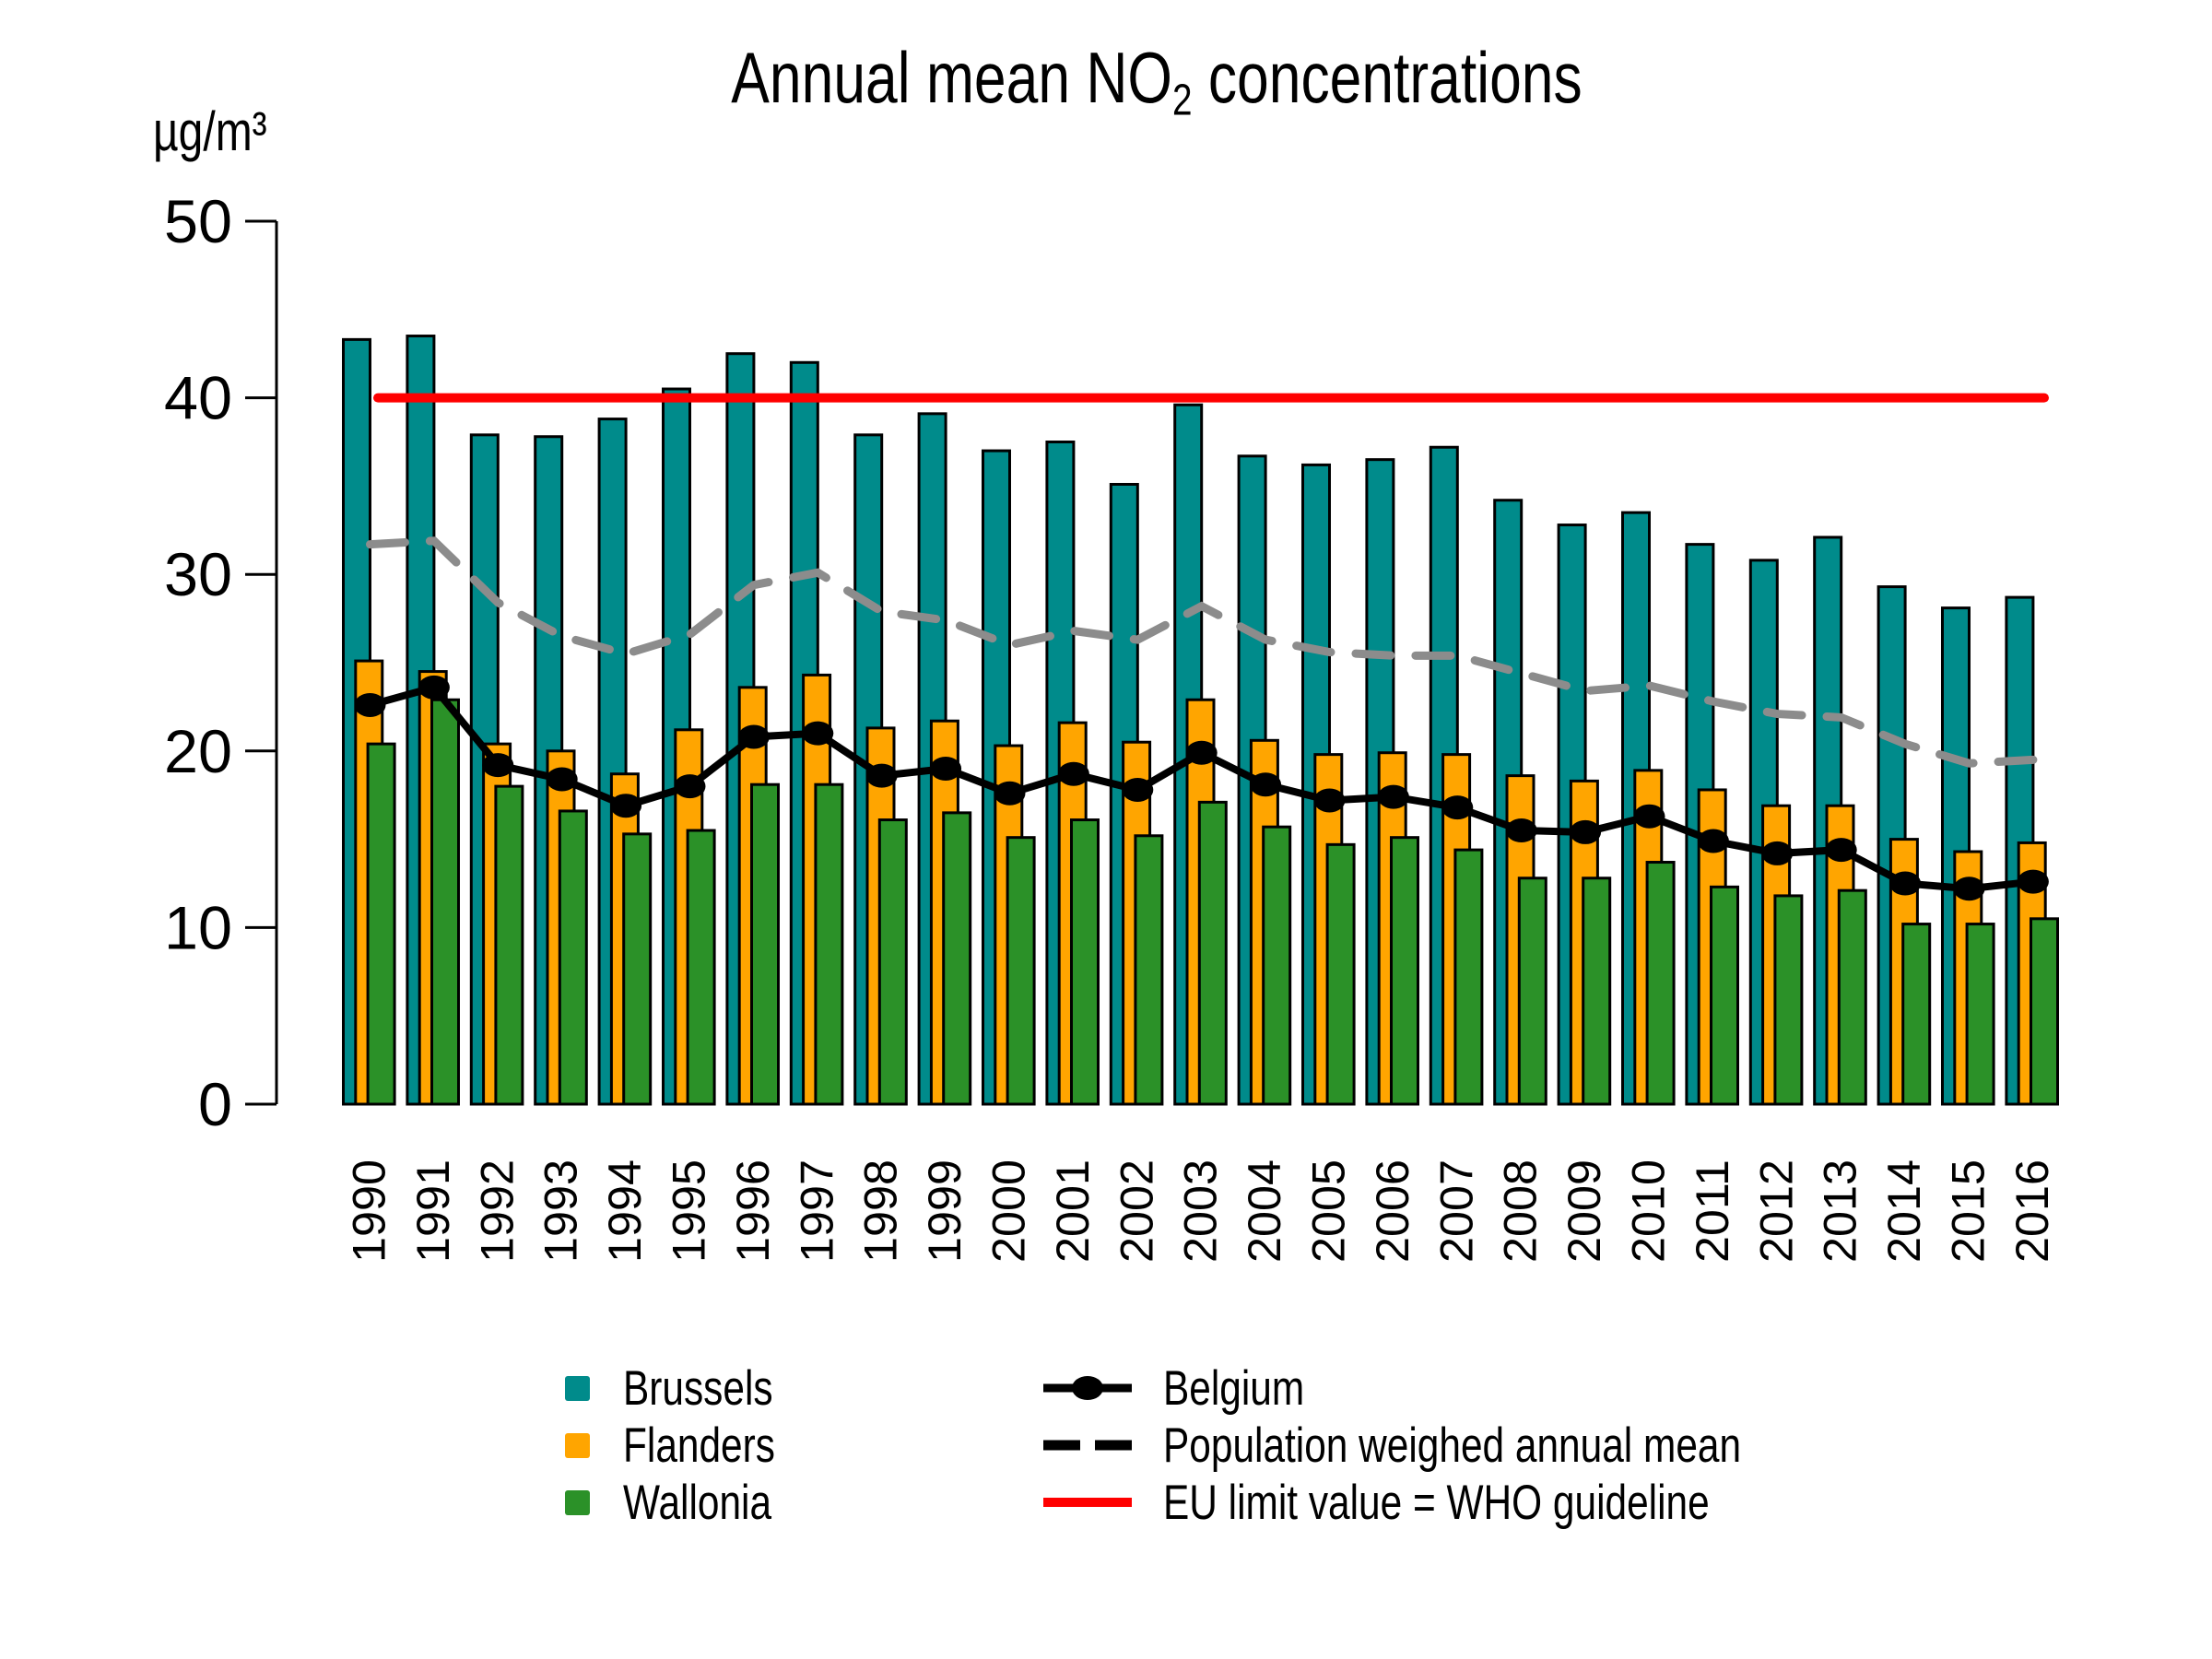  I want to click on x-label-2015: 2015, so click(1968, 1211).